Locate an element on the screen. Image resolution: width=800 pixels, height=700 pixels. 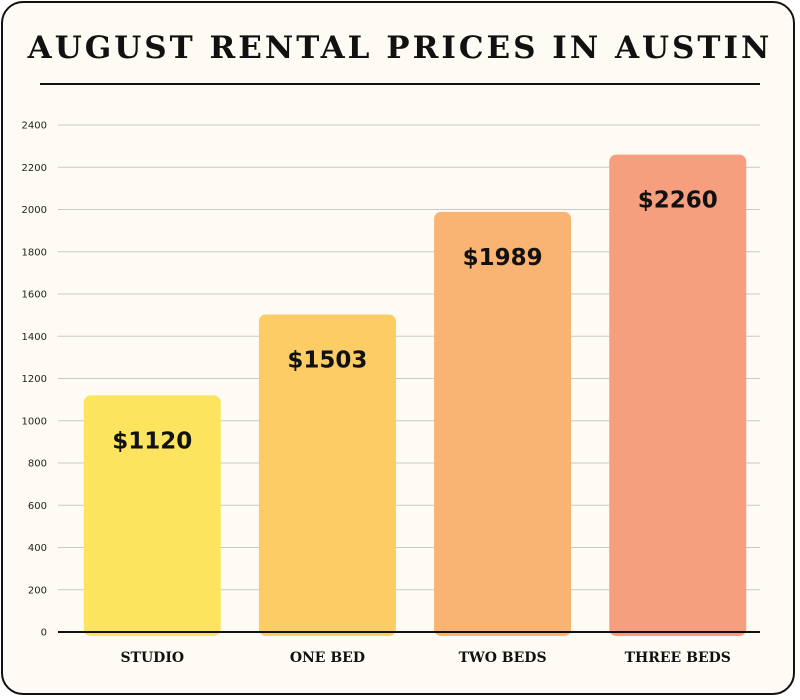
y-tick-label: 600 is located at coordinates (37, 506).